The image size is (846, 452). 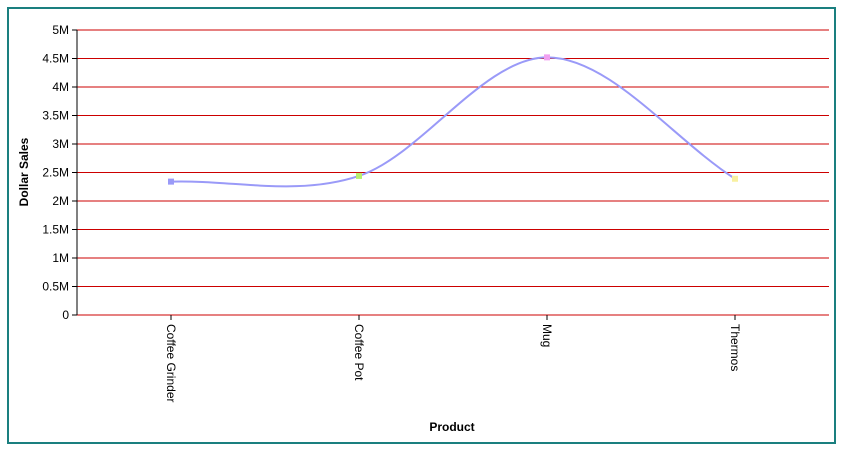 I want to click on x-tick-label: Coffee Pot, so click(x=359, y=352).